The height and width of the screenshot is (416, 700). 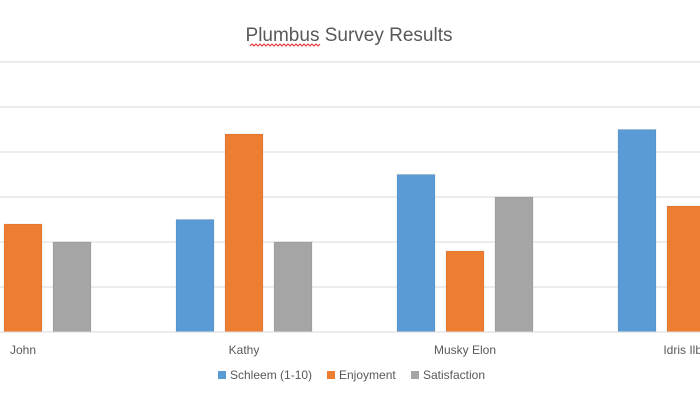 What do you see at coordinates (465, 350) in the screenshot?
I see `x-tick-label: Musky Elon` at bounding box center [465, 350].